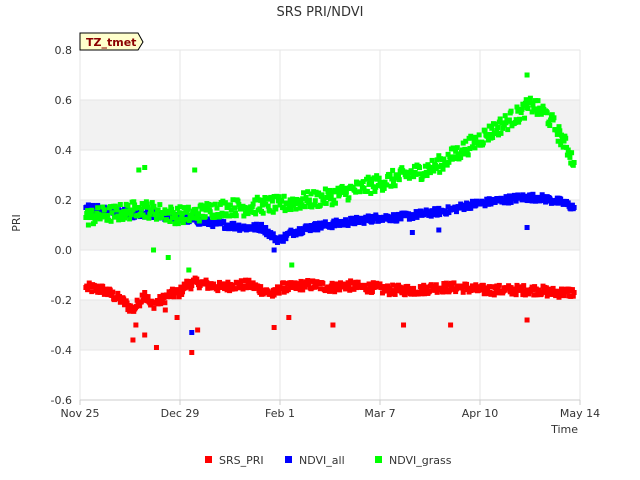 This screenshot has width=640, height=480. Describe the element at coordinates (64, 100) in the screenshot. I see `y-tick-label: 0.6` at that location.